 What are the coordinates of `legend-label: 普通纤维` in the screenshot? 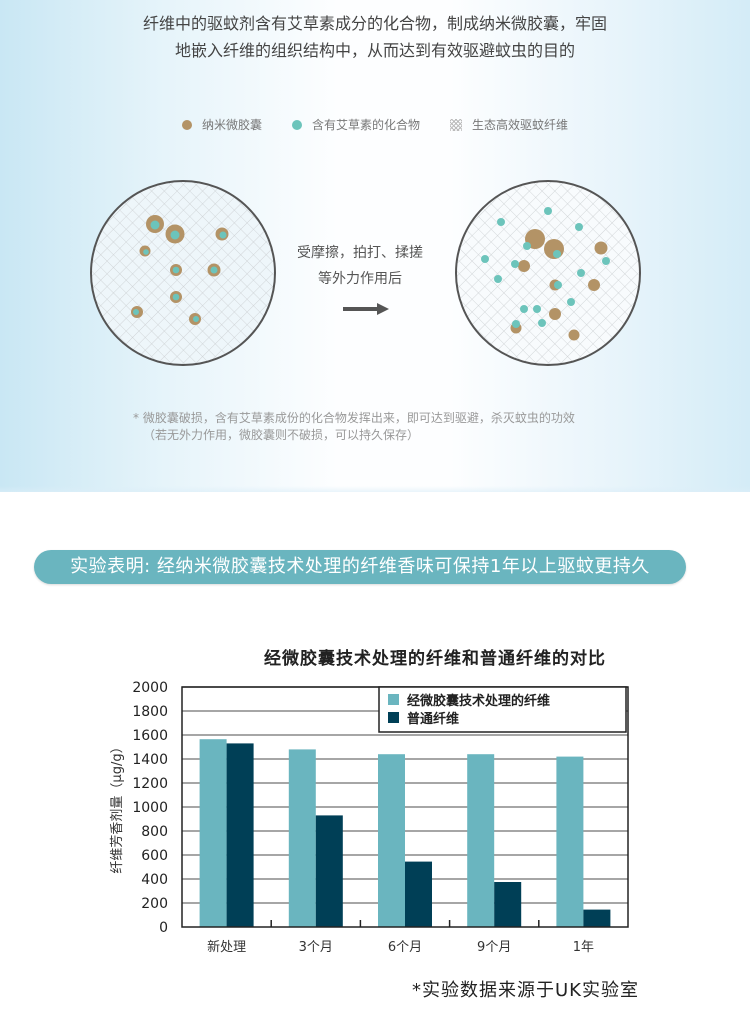 It's located at (433, 719).